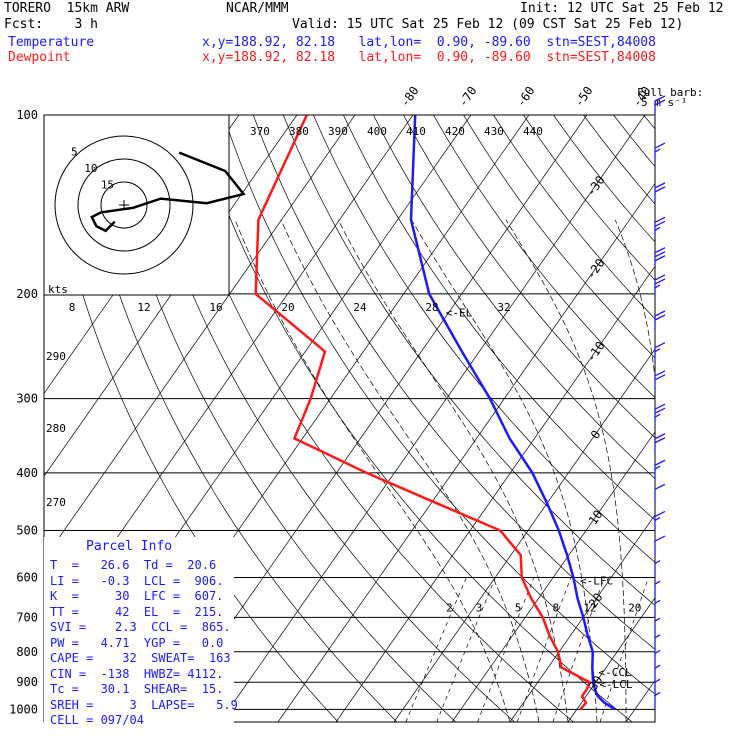  Describe the element at coordinates (596, 581) in the screenshot. I see `level-label: <-LFC` at that location.